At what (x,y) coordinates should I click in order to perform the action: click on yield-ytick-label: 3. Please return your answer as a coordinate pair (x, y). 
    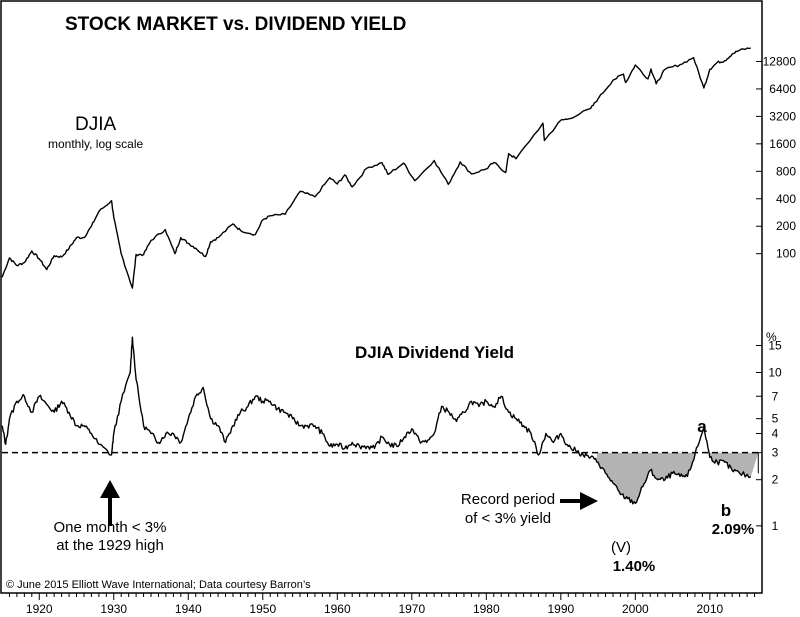
    Looking at the image, I should click on (775, 453).